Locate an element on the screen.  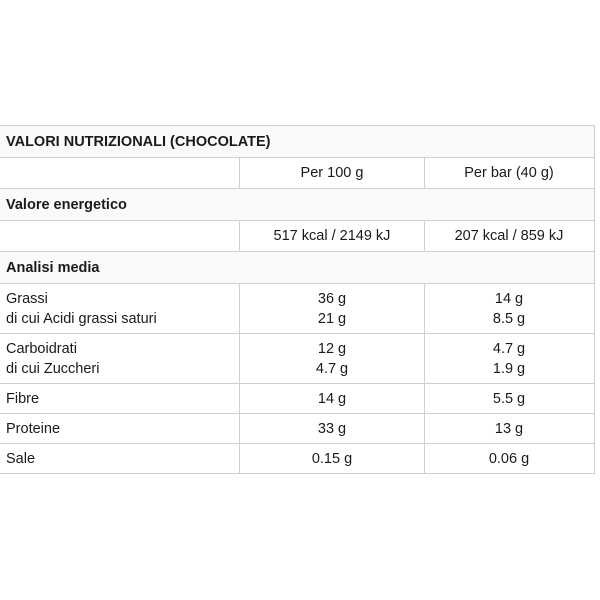
row-perbar: 4.7 g 1.9 g is located at coordinates (508, 358).